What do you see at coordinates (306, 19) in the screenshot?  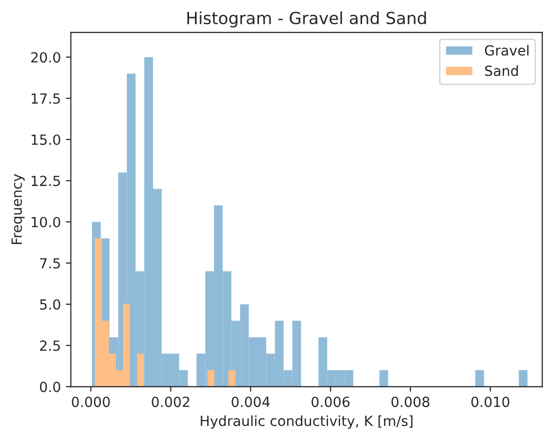 I see `chart-title: Histogram - Gravel and Sand` at bounding box center [306, 19].